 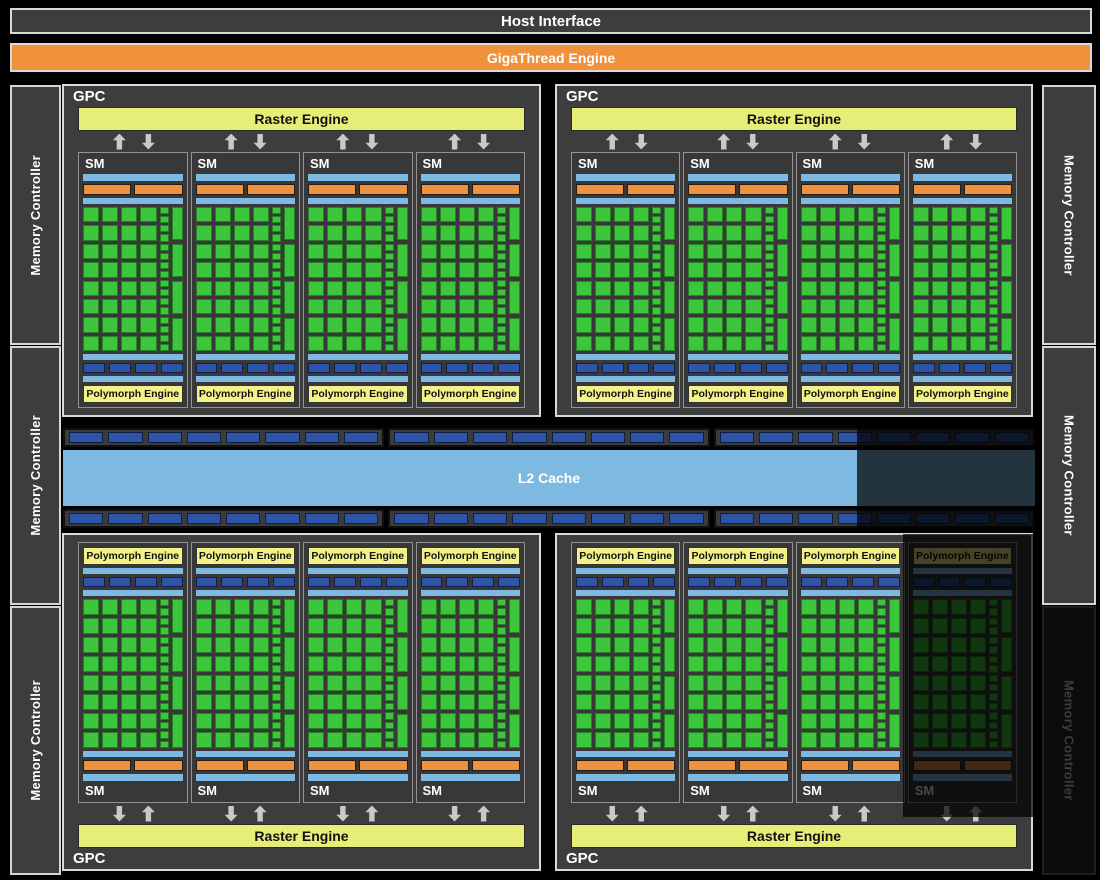 I want to click on arrow-pair, so click(x=358, y=141).